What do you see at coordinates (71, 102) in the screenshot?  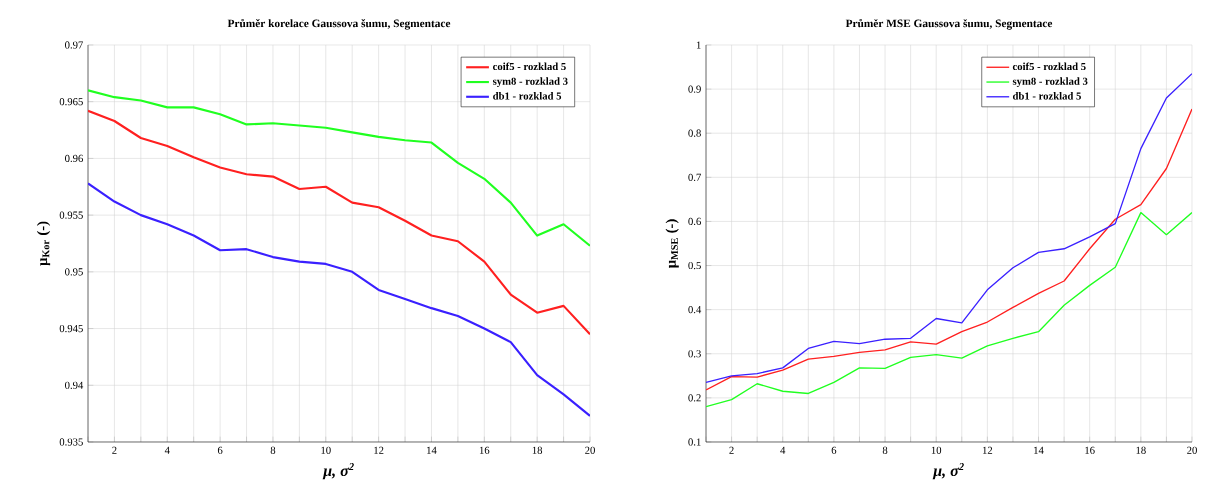 I see `y-tick-label: 0.965` at bounding box center [71, 102].